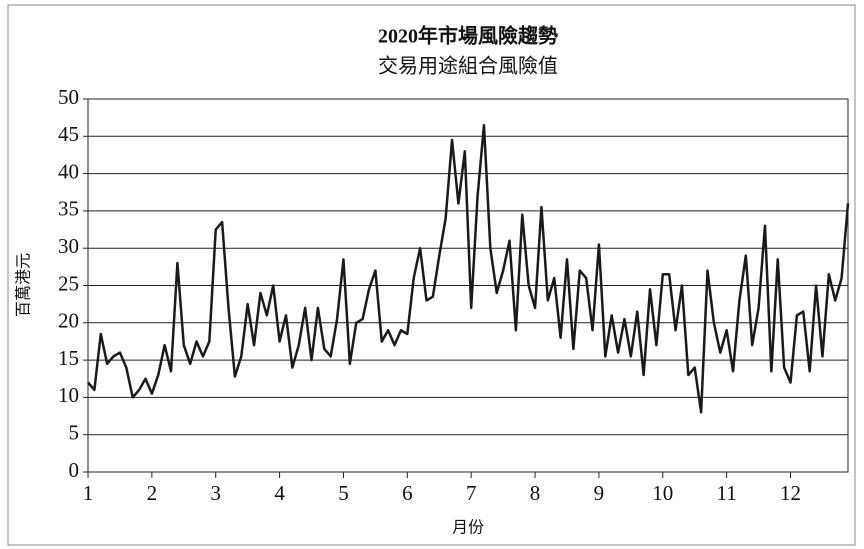 This screenshot has width=864, height=549. Describe the element at coordinates (68, 395) in the screenshot. I see `y-tick-label: 10` at that location.